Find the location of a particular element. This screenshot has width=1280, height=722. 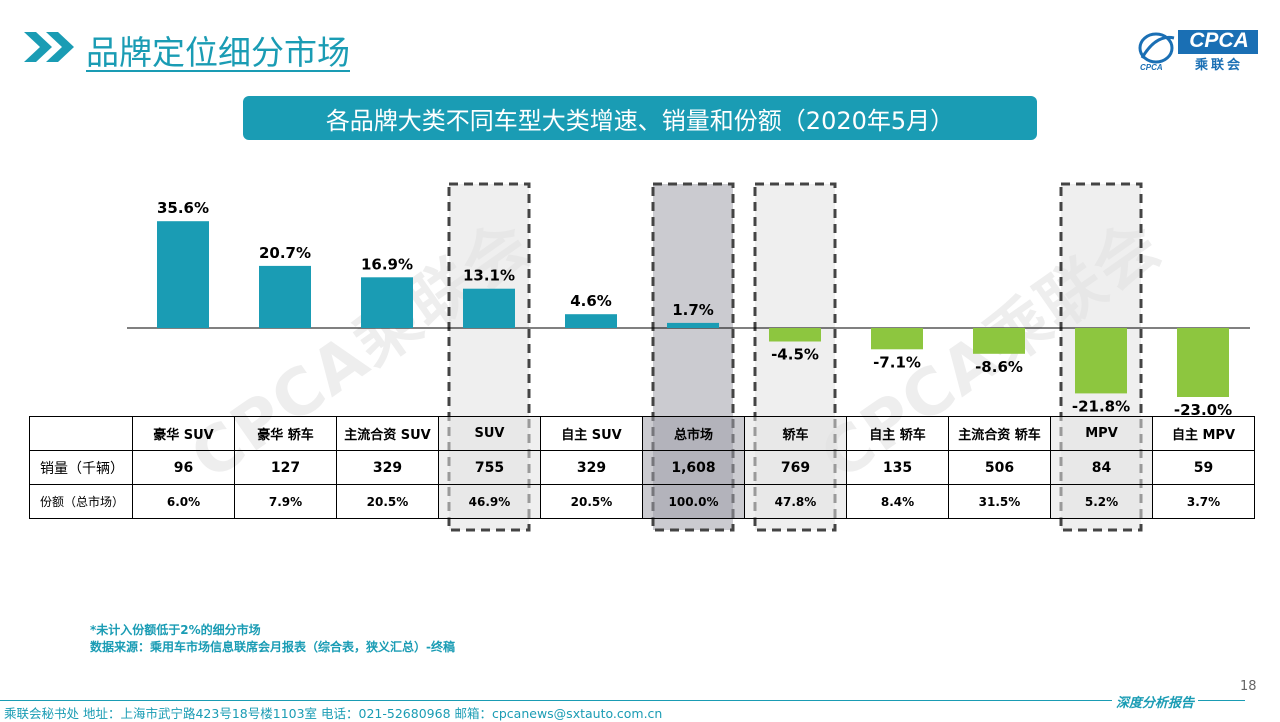

table-cell-sales: 1,608 is located at coordinates (693, 467).